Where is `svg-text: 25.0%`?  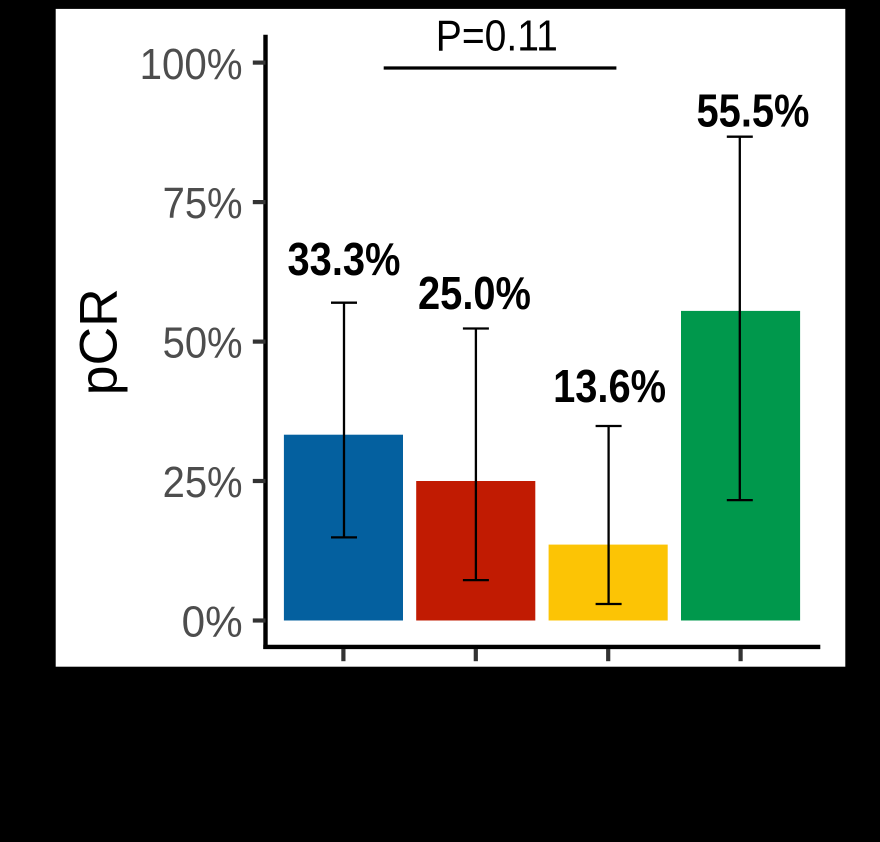 svg-text: 25.0% is located at coordinates (474, 293).